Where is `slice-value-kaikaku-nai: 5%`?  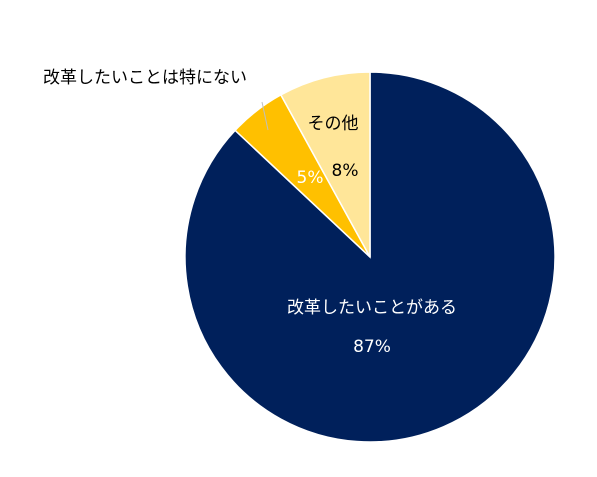 slice-value-kaikaku-nai: 5% is located at coordinates (310, 178).